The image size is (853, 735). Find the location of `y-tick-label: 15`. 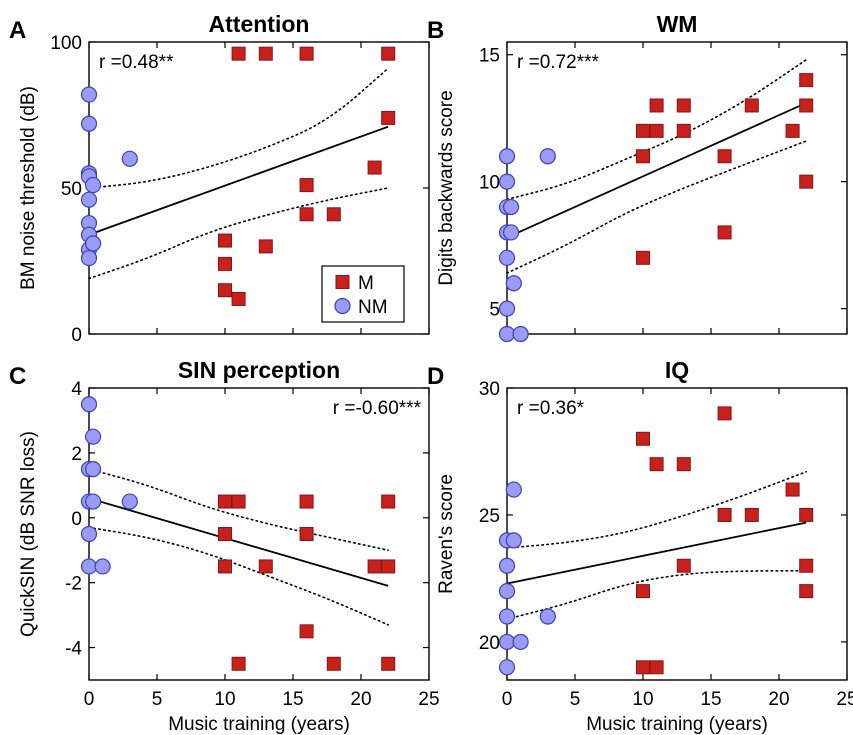

y-tick-label: 15 is located at coordinates (489, 56).